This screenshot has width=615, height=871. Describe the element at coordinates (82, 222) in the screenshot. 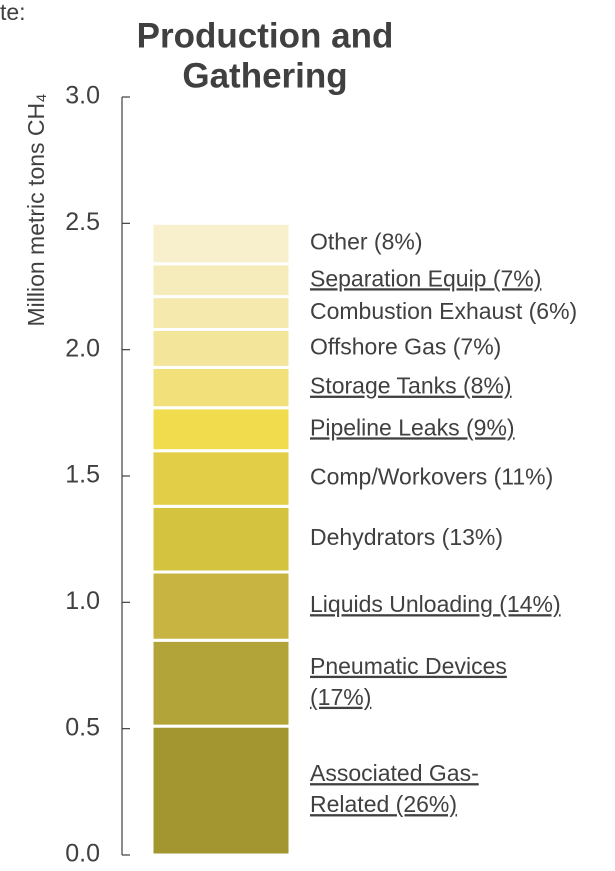

I see `y-tick-label: 2.5` at that location.